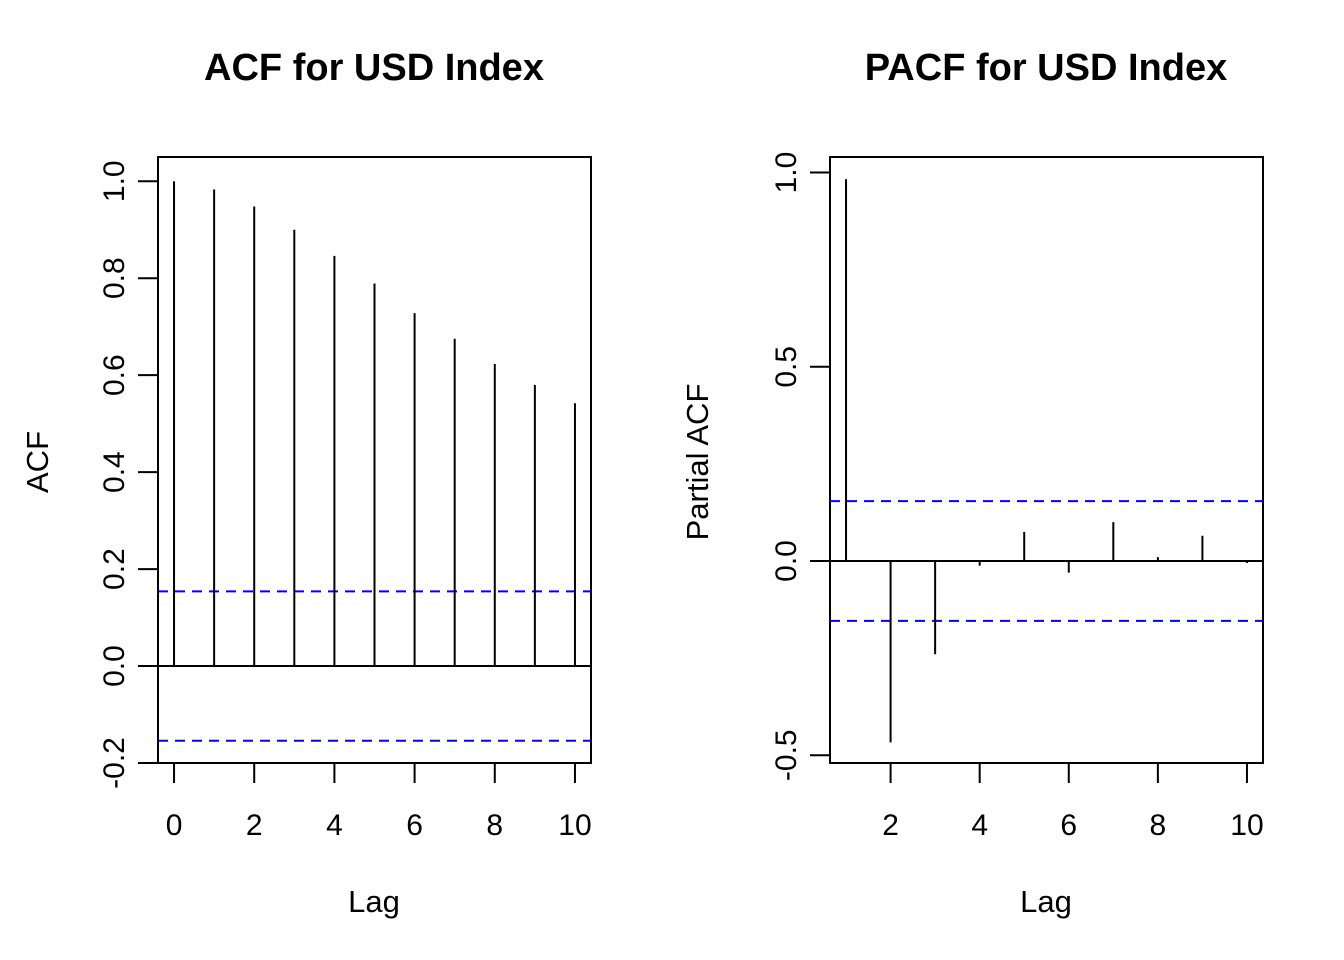  What do you see at coordinates (414, 825) in the screenshot?
I see `acf-x-tick-label: 6` at bounding box center [414, 825].